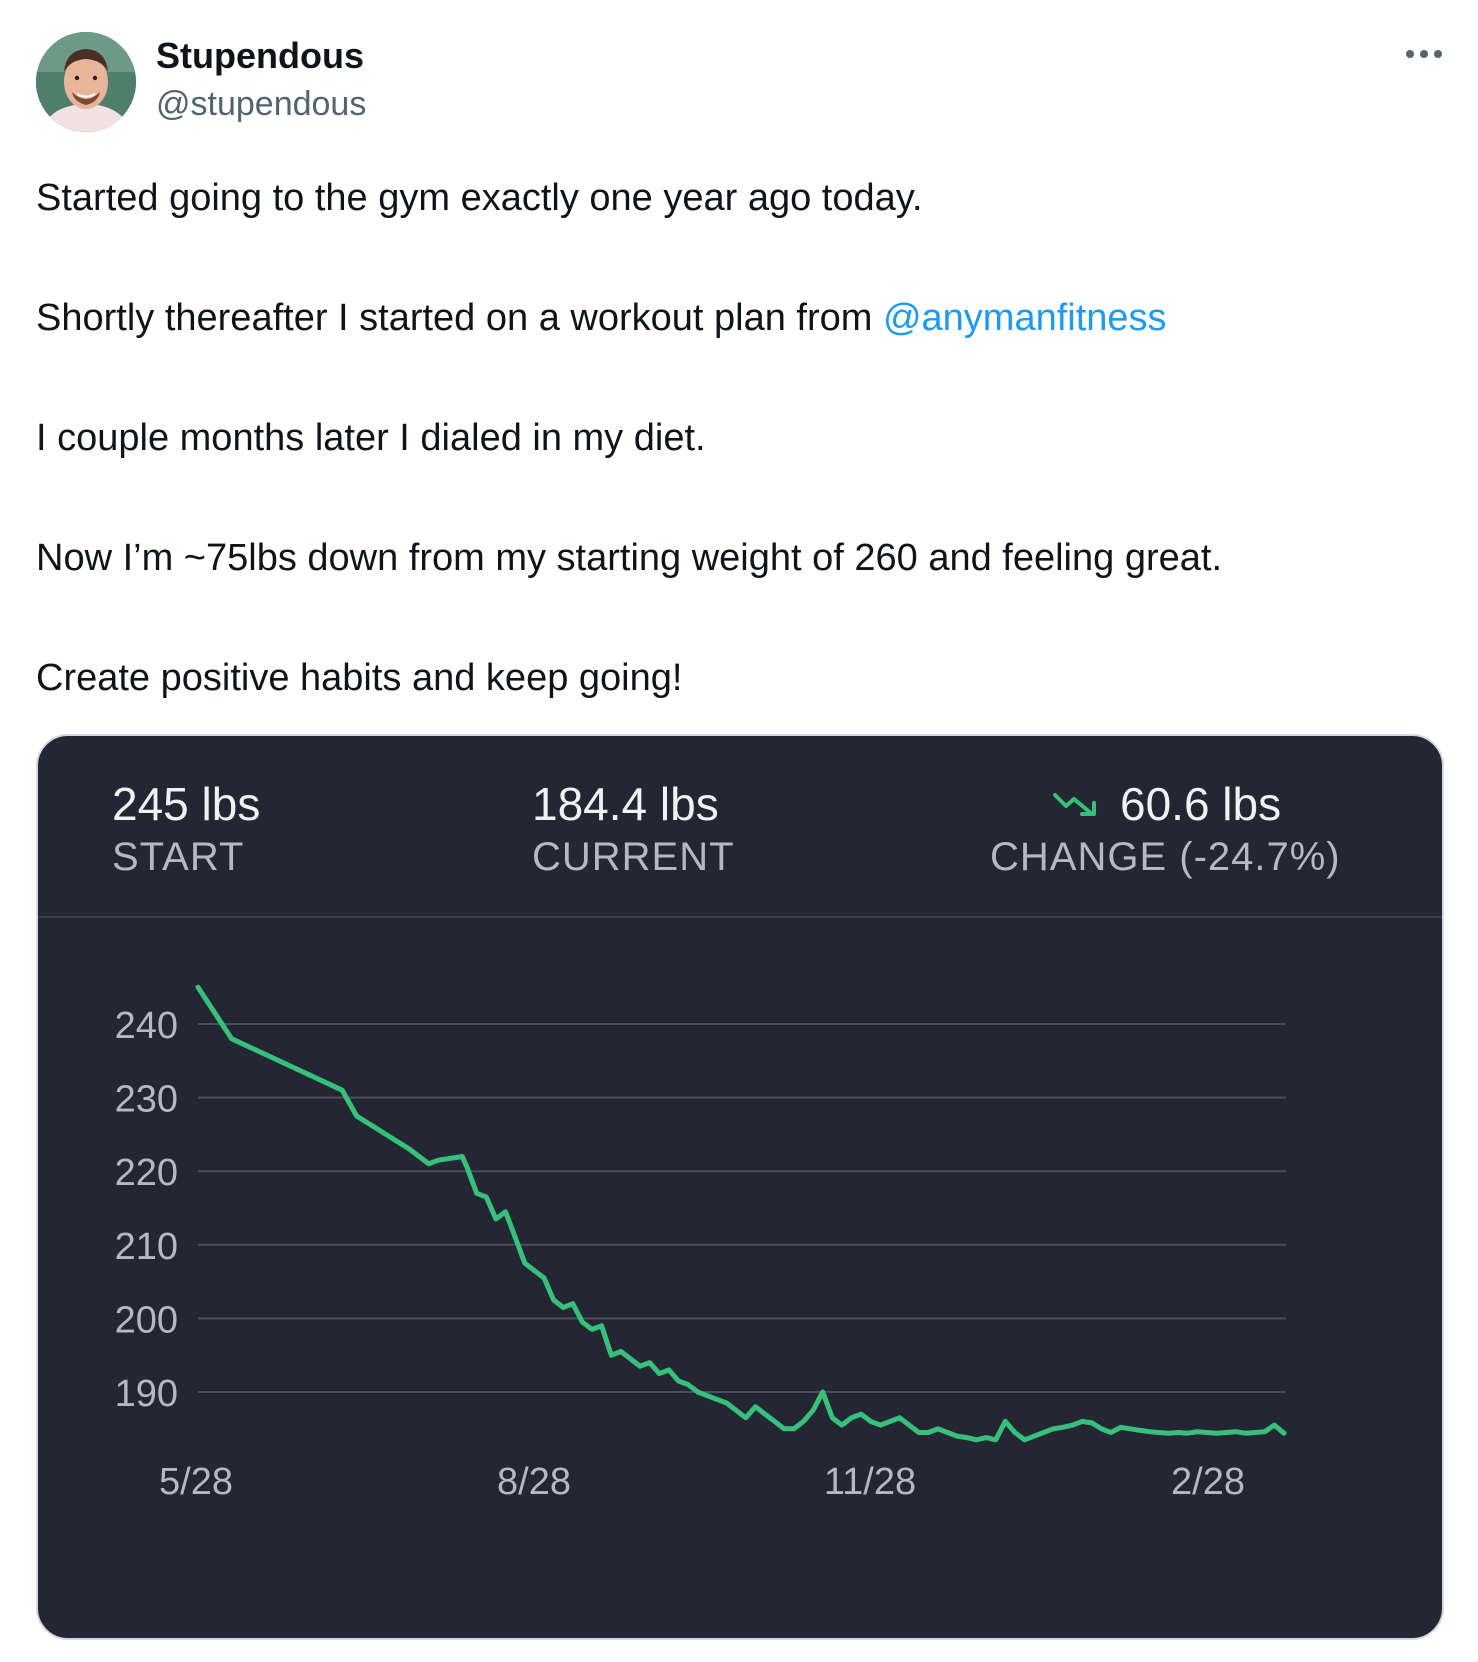 The height and width of the screenshot is (1662, 1478). Describe the element at coordinates (146, 1394) in the screenshot. I see `y-tick-label: 190` at that location.